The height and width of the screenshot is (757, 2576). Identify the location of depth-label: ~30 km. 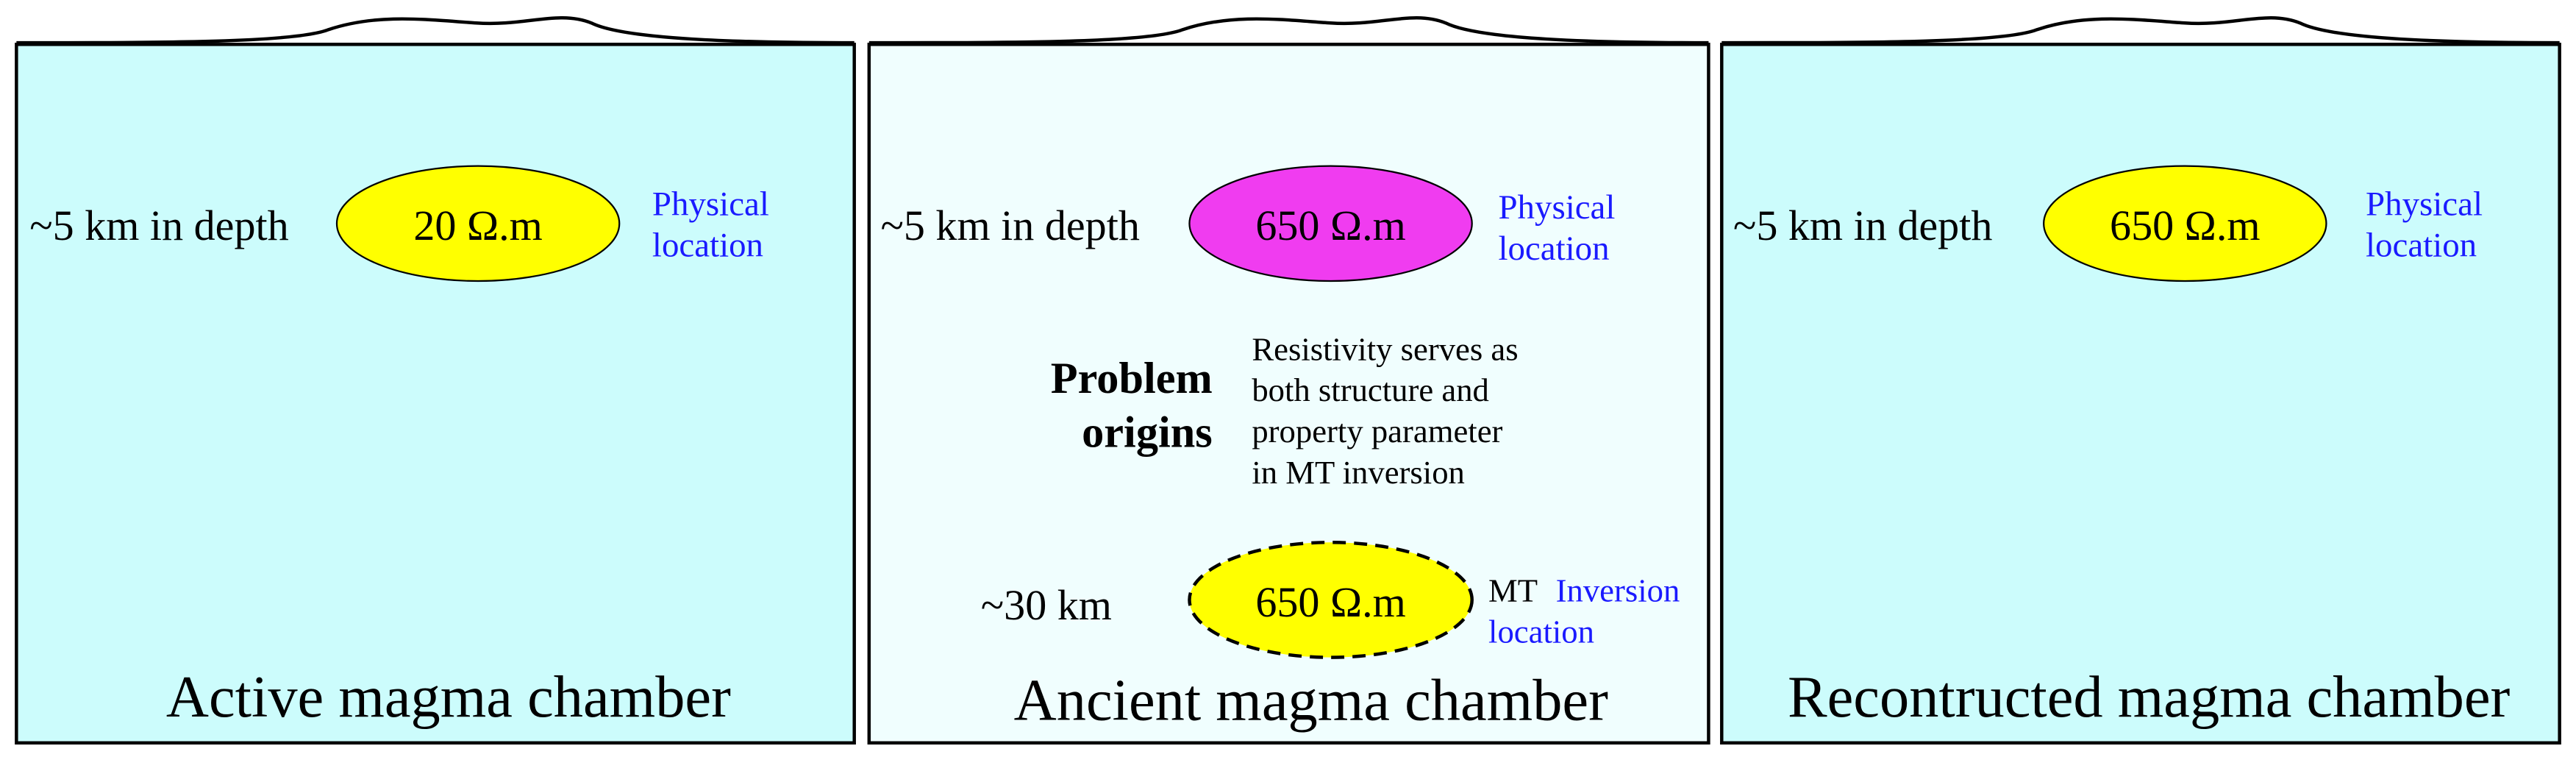
(1046, 605).